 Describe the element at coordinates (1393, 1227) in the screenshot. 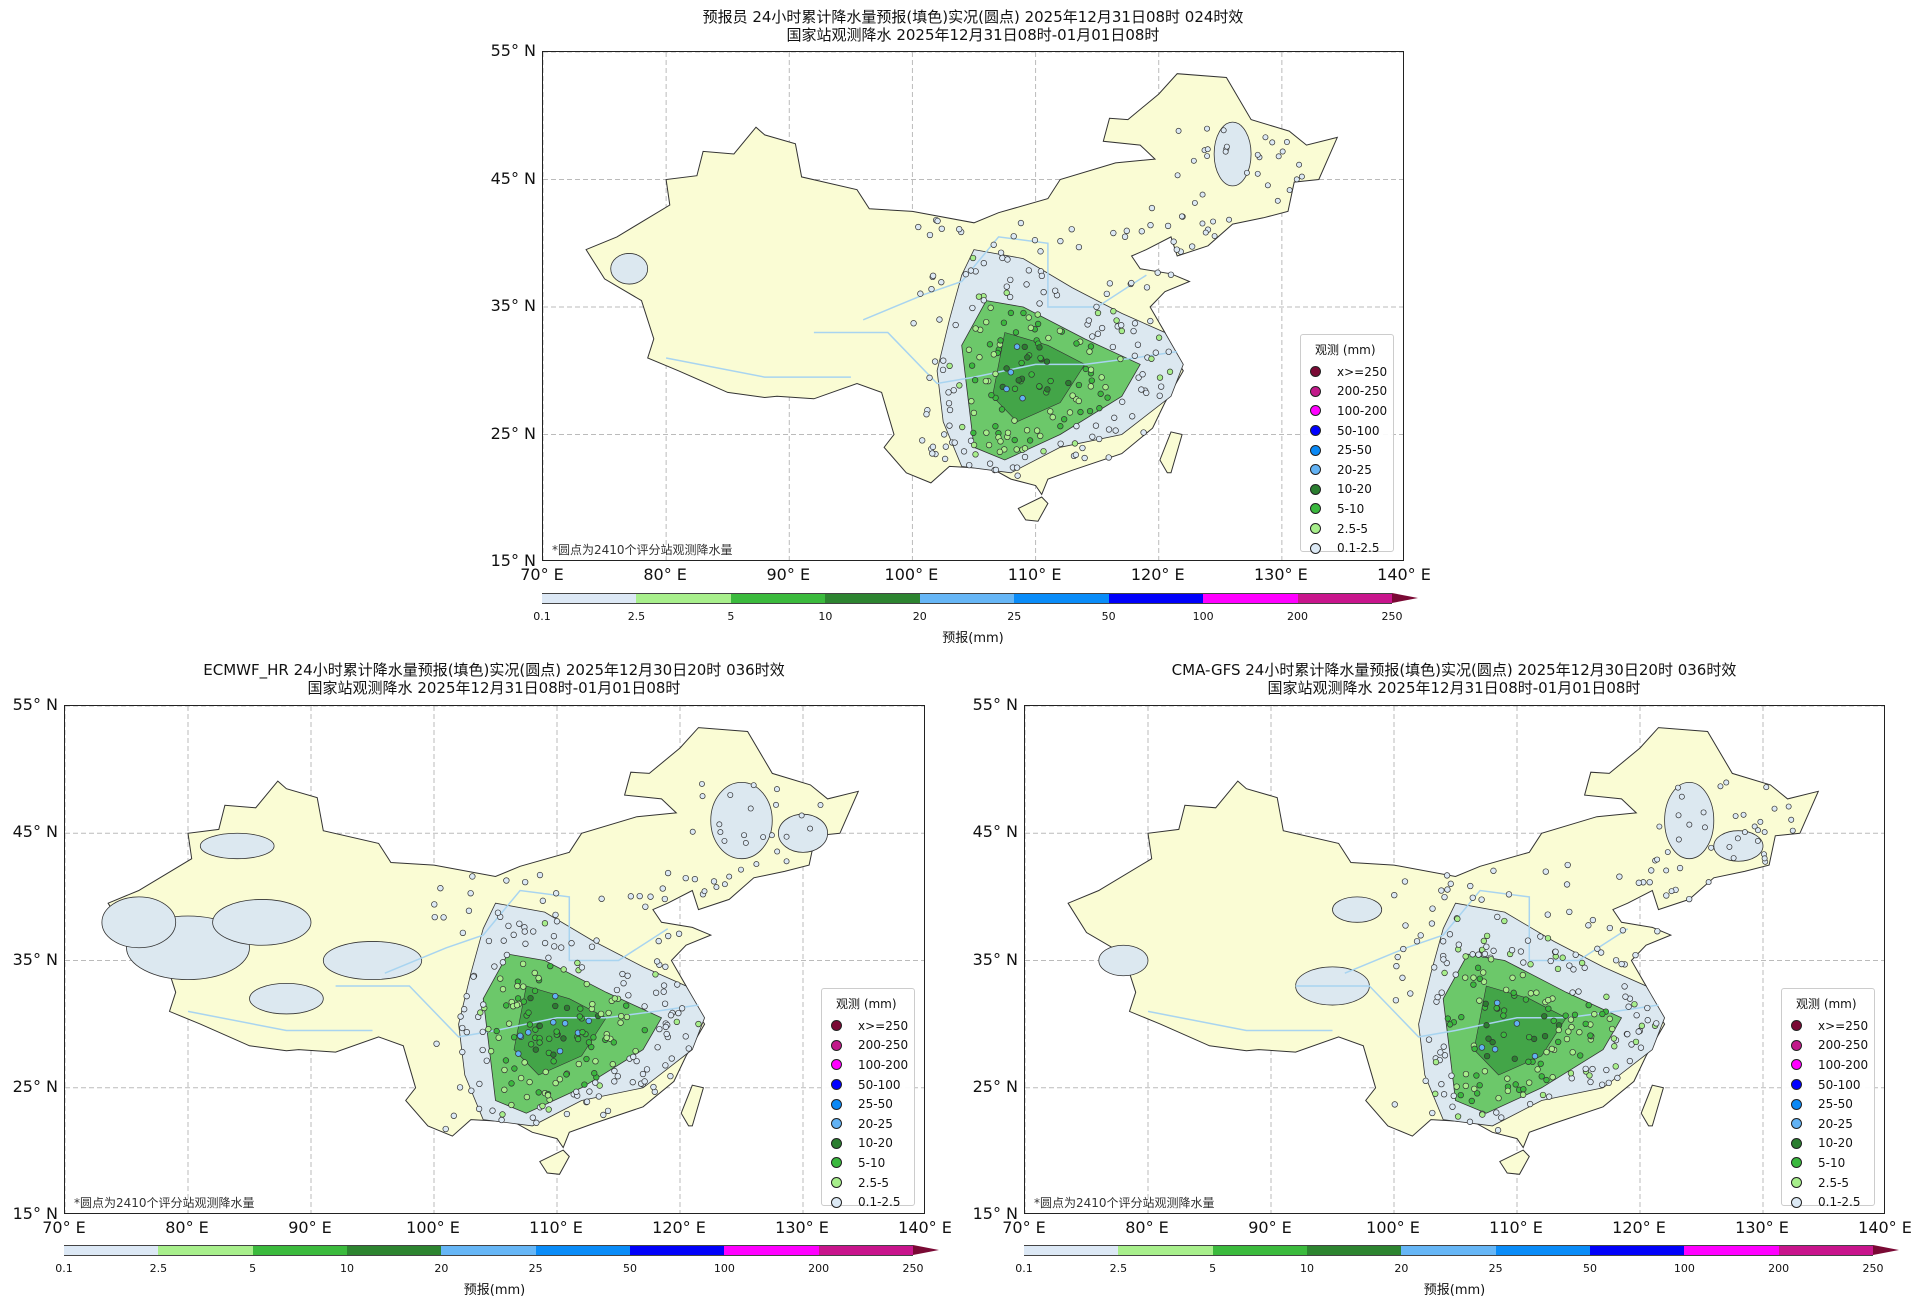

I see `lon-tick-label: 100° E` at that location.